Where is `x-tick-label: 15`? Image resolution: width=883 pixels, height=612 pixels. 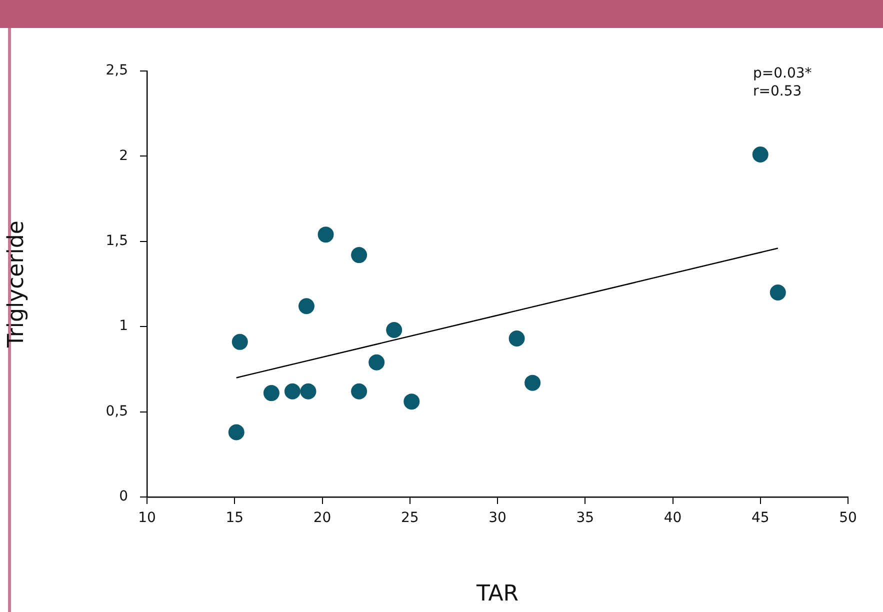 x-tick-label: 15 is located at coordinates (235, 518).